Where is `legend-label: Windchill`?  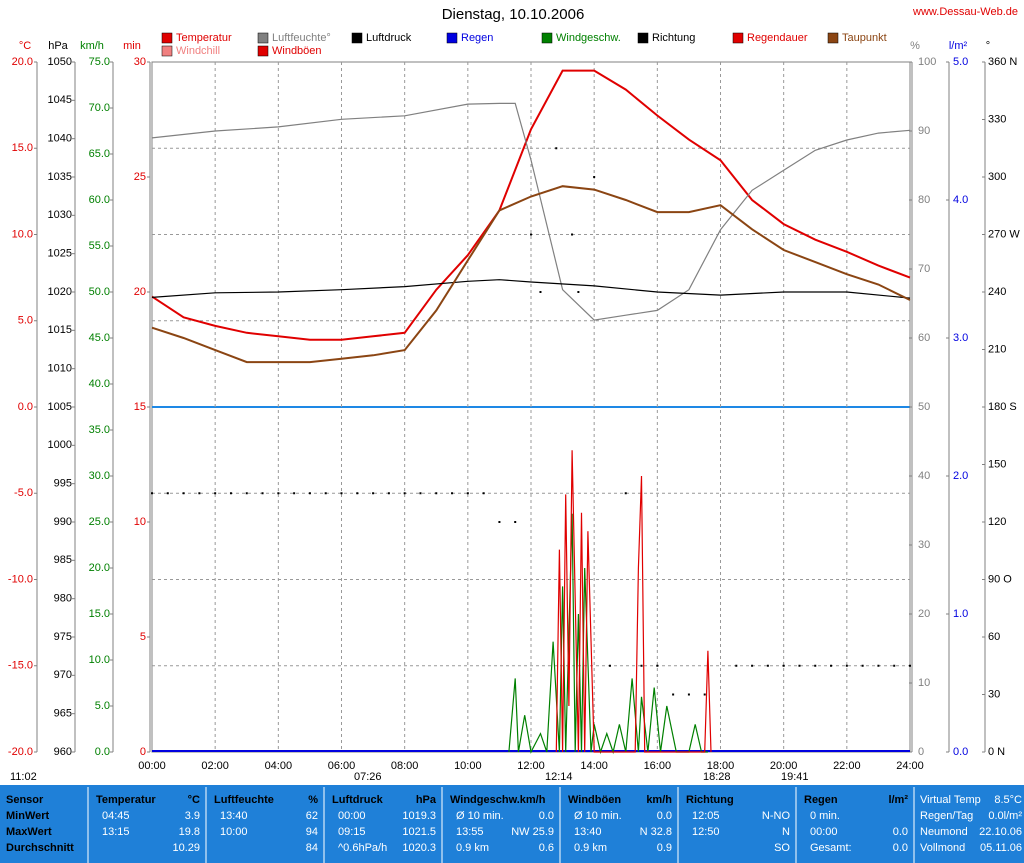
legend-label: Windchill is located at coordinates (198, 51).